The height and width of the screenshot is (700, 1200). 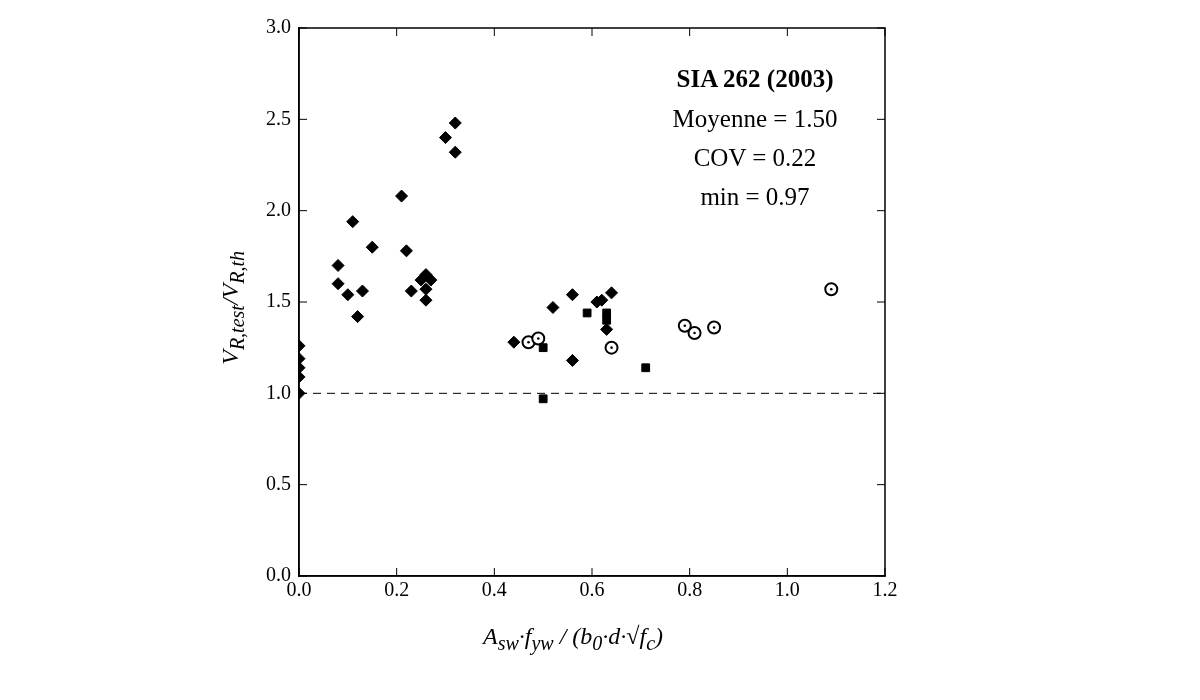 I want to click on x-tick-label: 1.0, so click(x=787, y=589).